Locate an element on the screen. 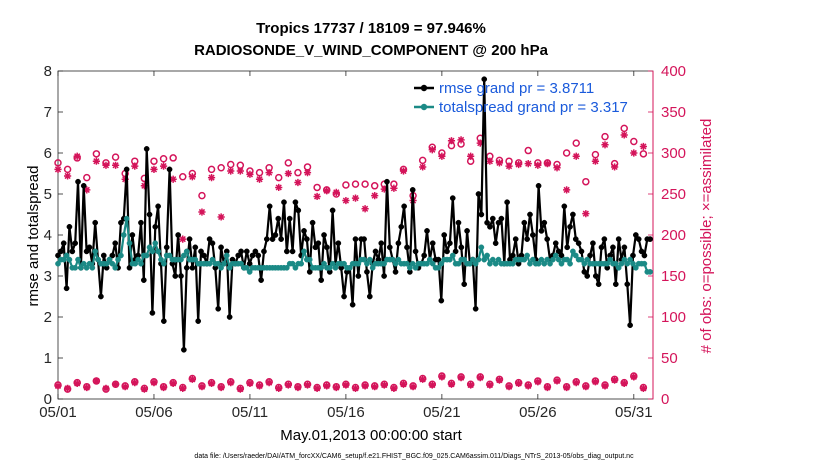 Image resolution: width=830 pixels, height=470 pixels. legend-marker-totalspread is located at coordinates (424, 107).